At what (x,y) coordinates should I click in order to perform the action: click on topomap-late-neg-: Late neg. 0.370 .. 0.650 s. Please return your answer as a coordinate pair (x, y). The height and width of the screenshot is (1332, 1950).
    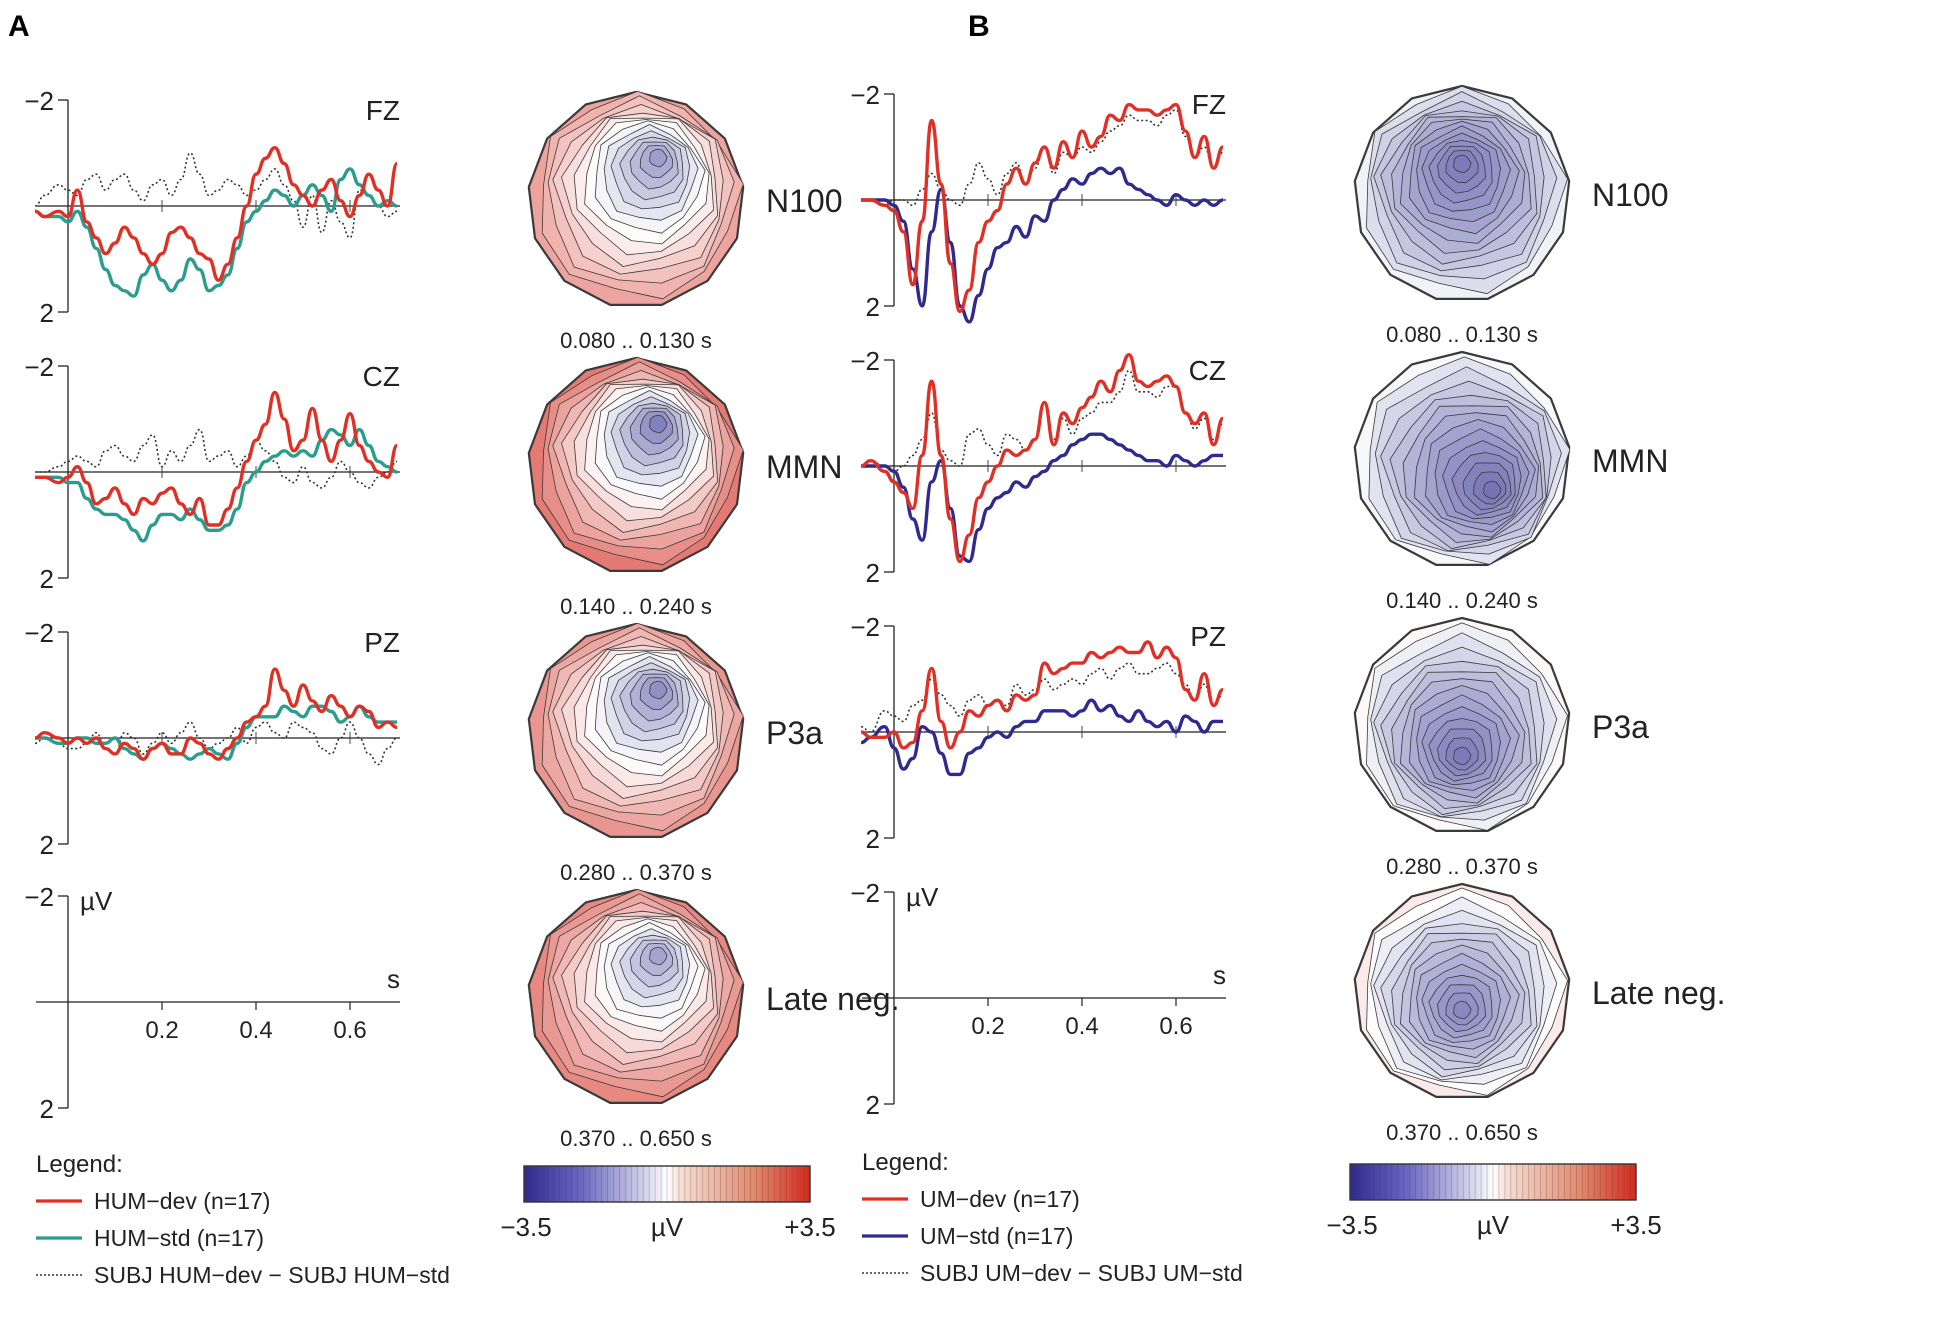
    Looking at the image, I should click on (713, 1019).